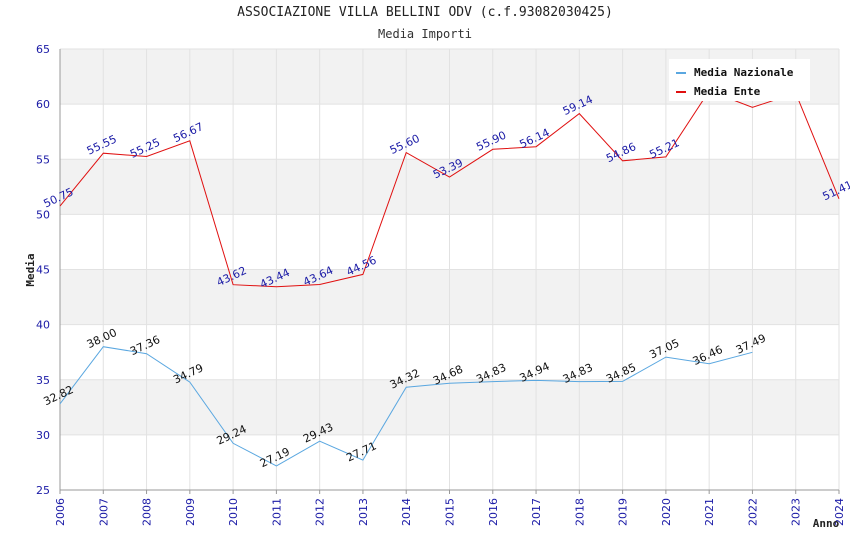 The image size is (850, 550). What do you see at coordinates (275, 457) in the screenshot?
I see `data-label: 27.19` at bounding box center [275, 457].